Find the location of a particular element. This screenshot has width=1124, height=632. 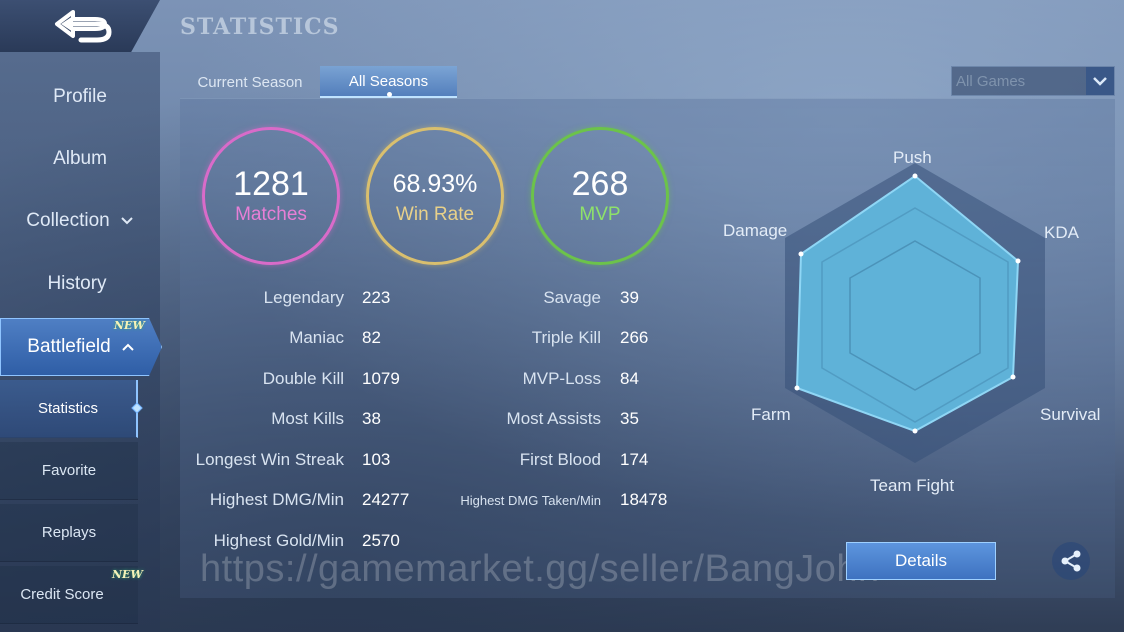

stat-label: Highest Gold/Min is located at coordinates (278, 540).